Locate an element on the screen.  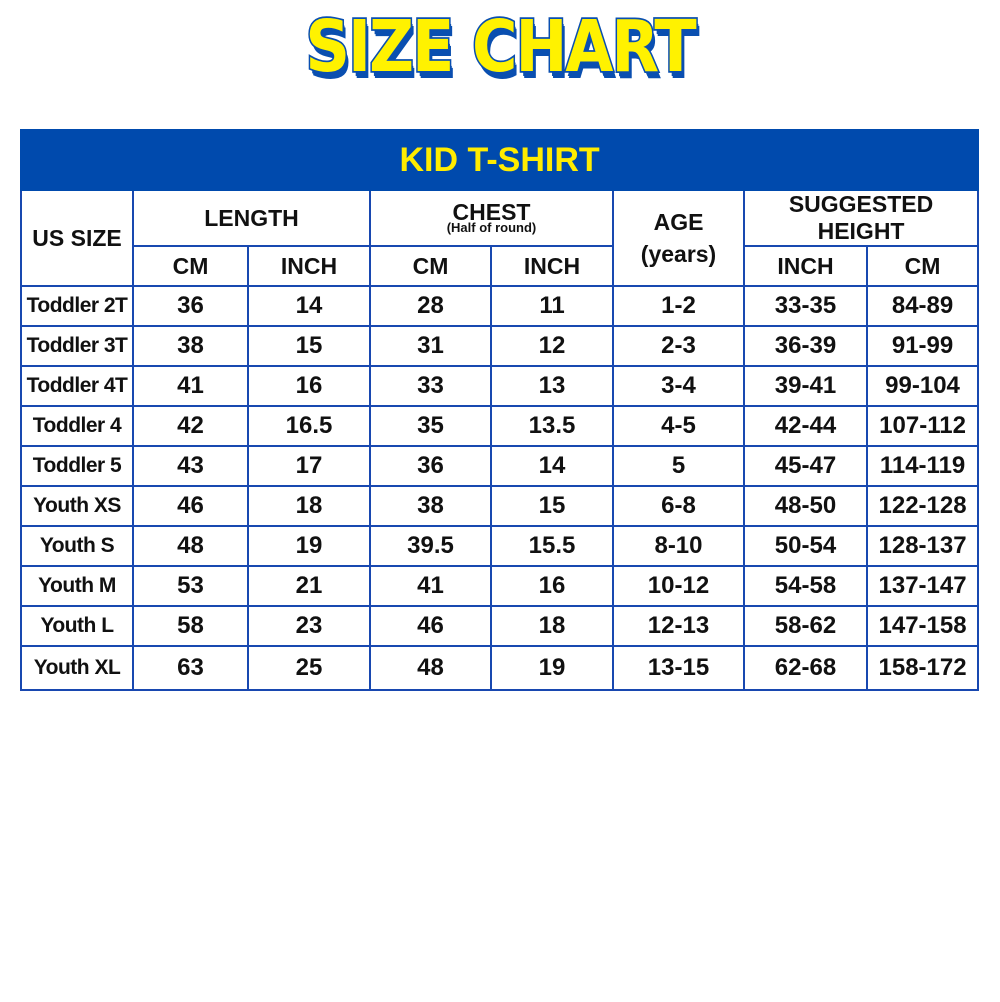
table-row: Youth L 58 23 46 18 12-13 58-62 147-158 is located at coordinates (500, 626).